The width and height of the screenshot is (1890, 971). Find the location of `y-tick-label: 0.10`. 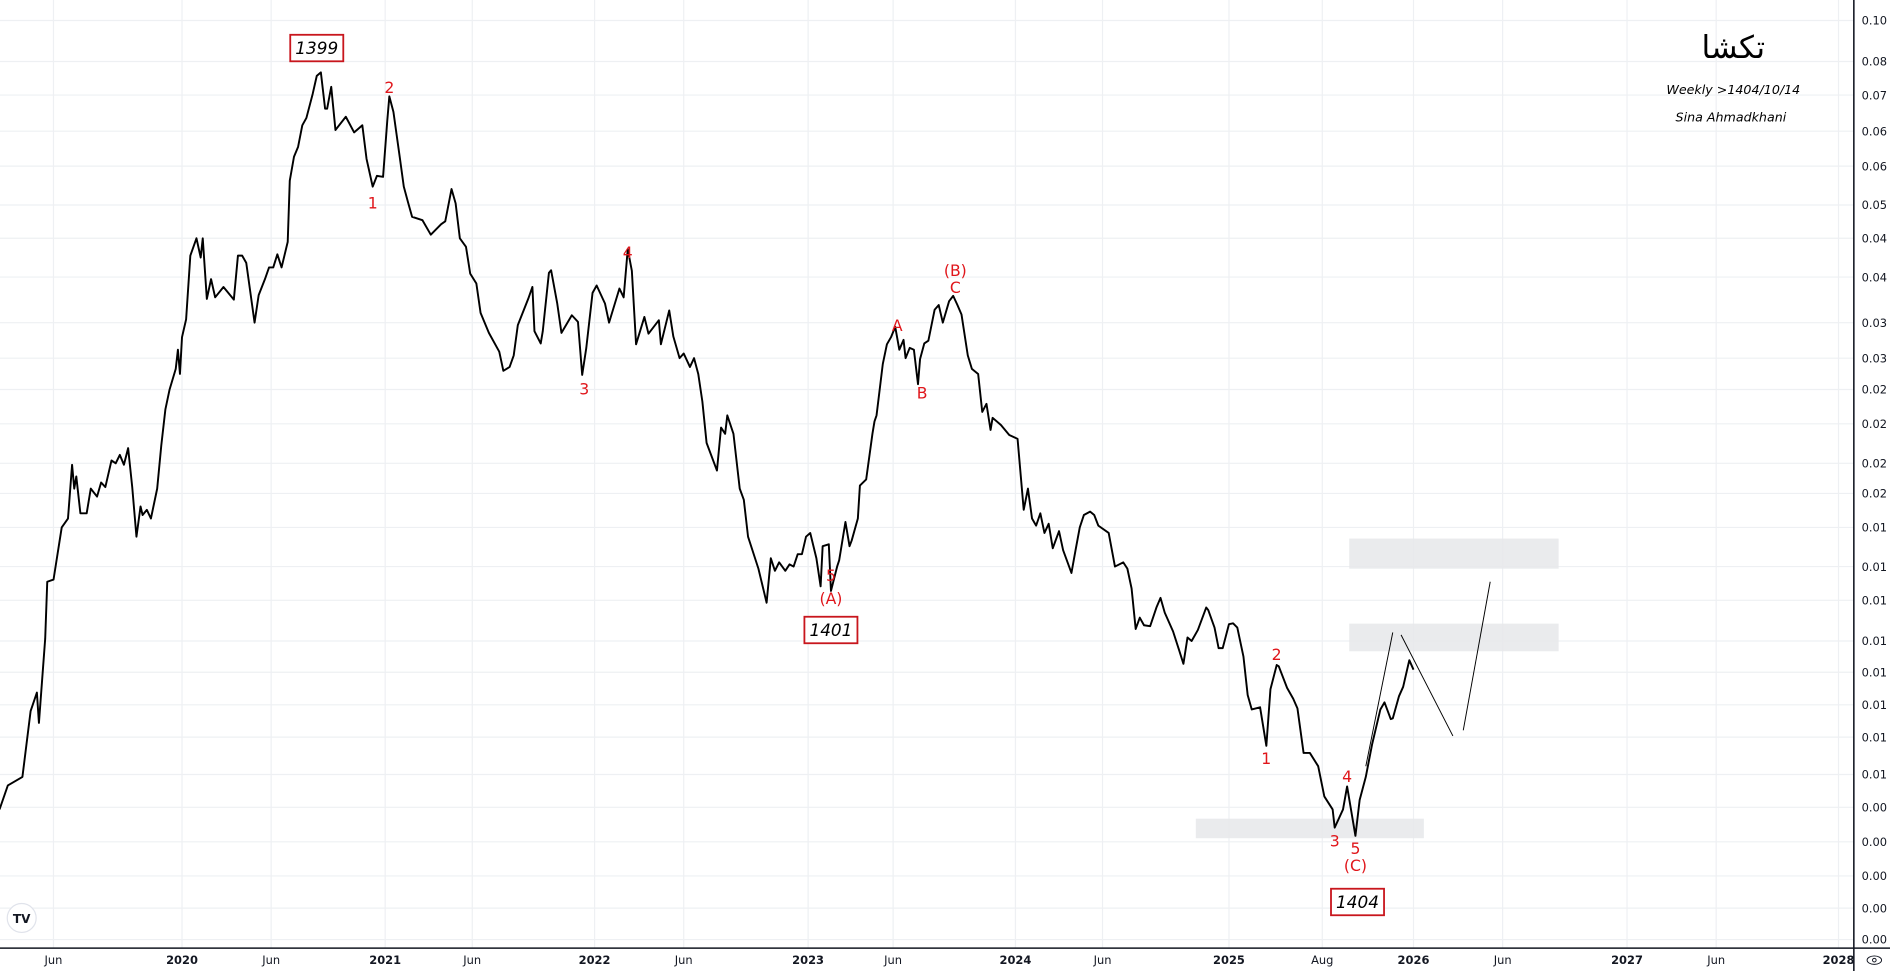

y-tick-label: 0.10 is located at coordinates (1874, 21).